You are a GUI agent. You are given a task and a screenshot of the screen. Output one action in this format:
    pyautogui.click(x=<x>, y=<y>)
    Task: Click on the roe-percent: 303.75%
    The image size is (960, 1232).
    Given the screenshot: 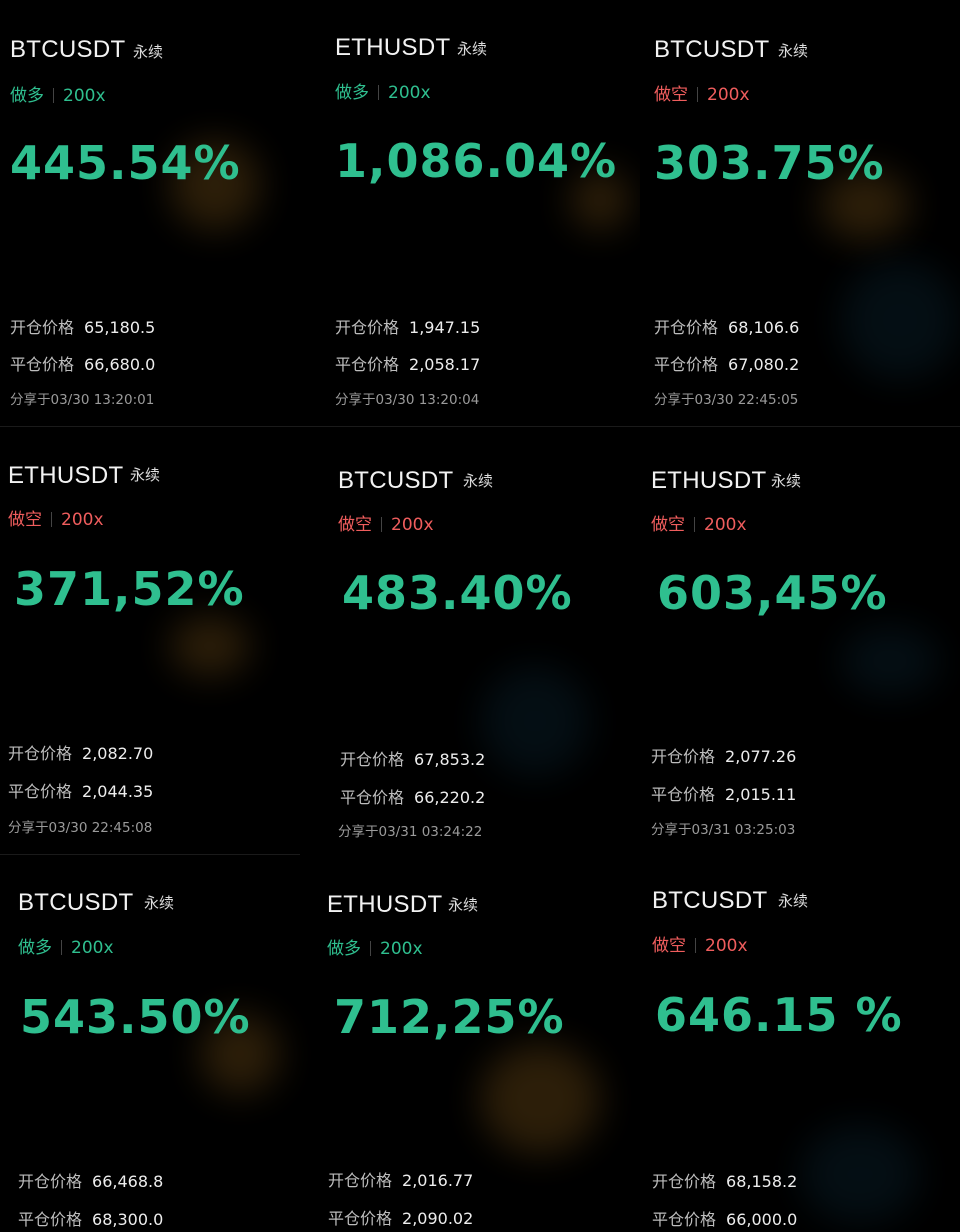 What is the action you would take?
    pyautogui.click(x=769, y=163)
    